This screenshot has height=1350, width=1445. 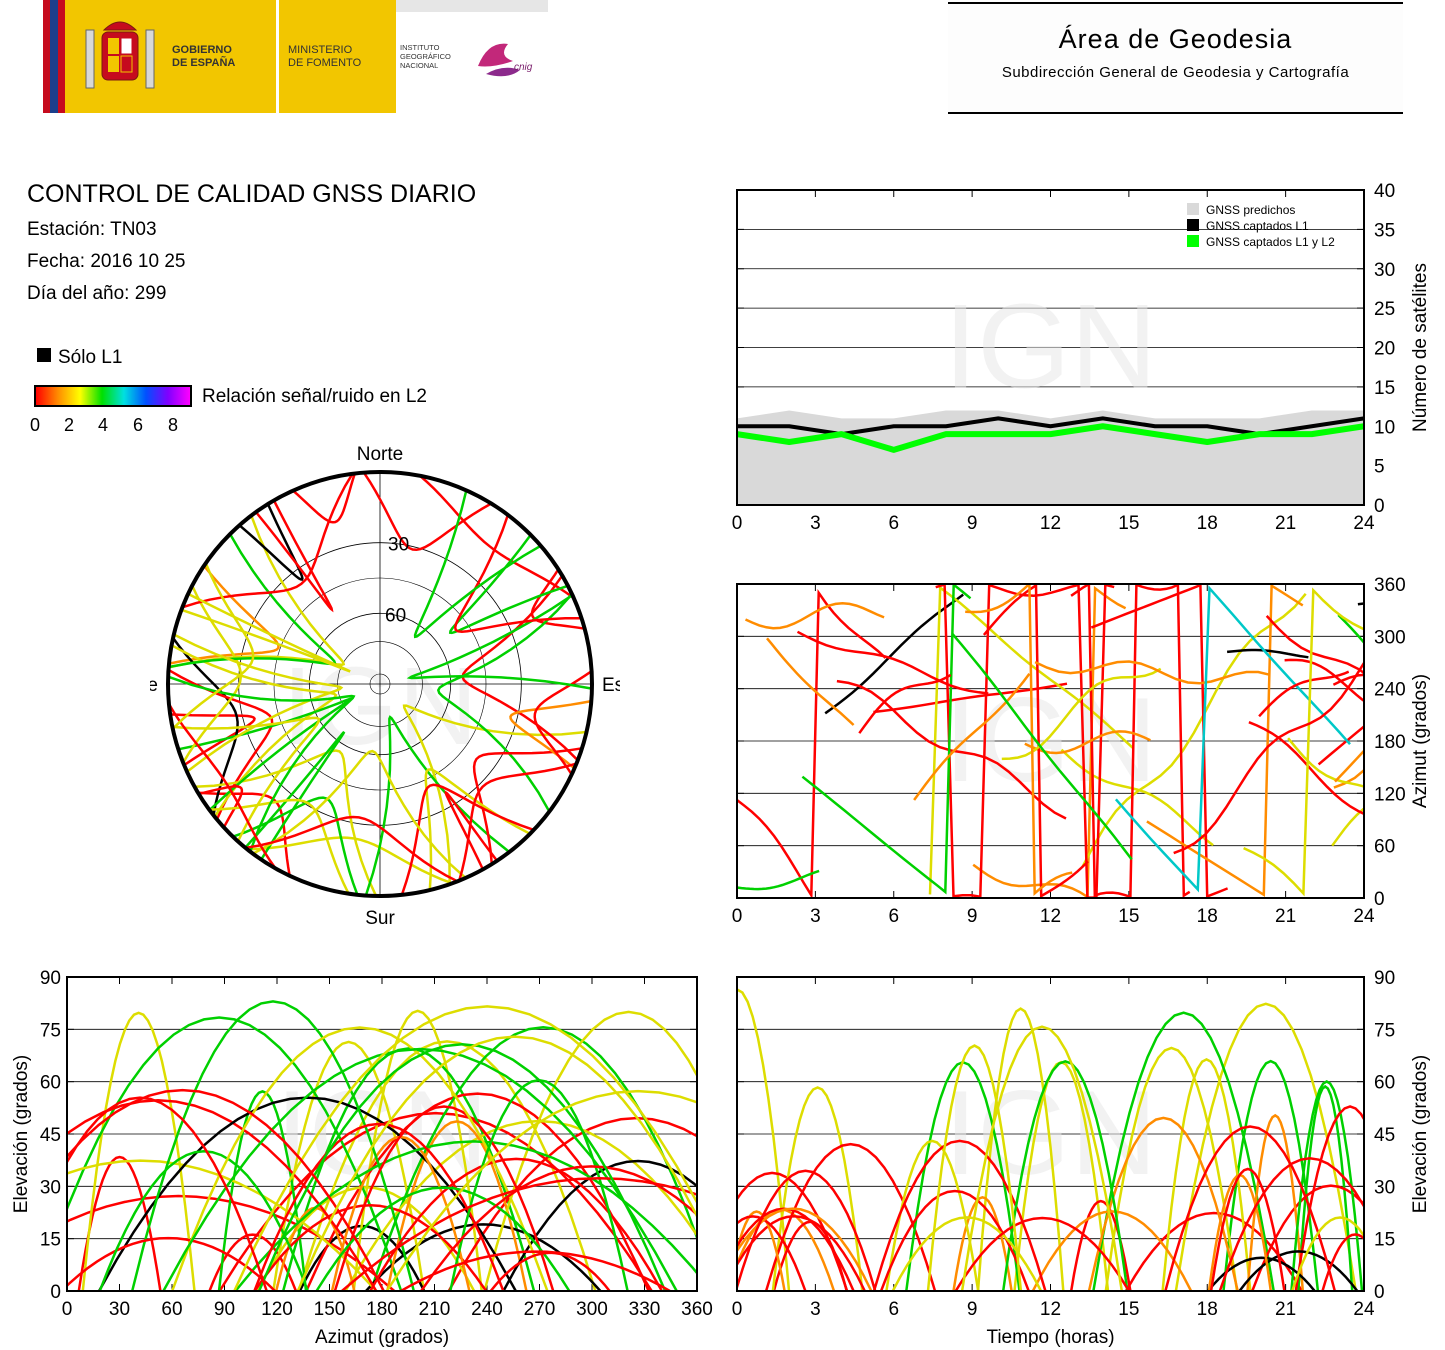 What do you see at coordinates (67, 1309) in the screenshot?
I see `x-tick-label: 0` at bounding box center [67, 1309].